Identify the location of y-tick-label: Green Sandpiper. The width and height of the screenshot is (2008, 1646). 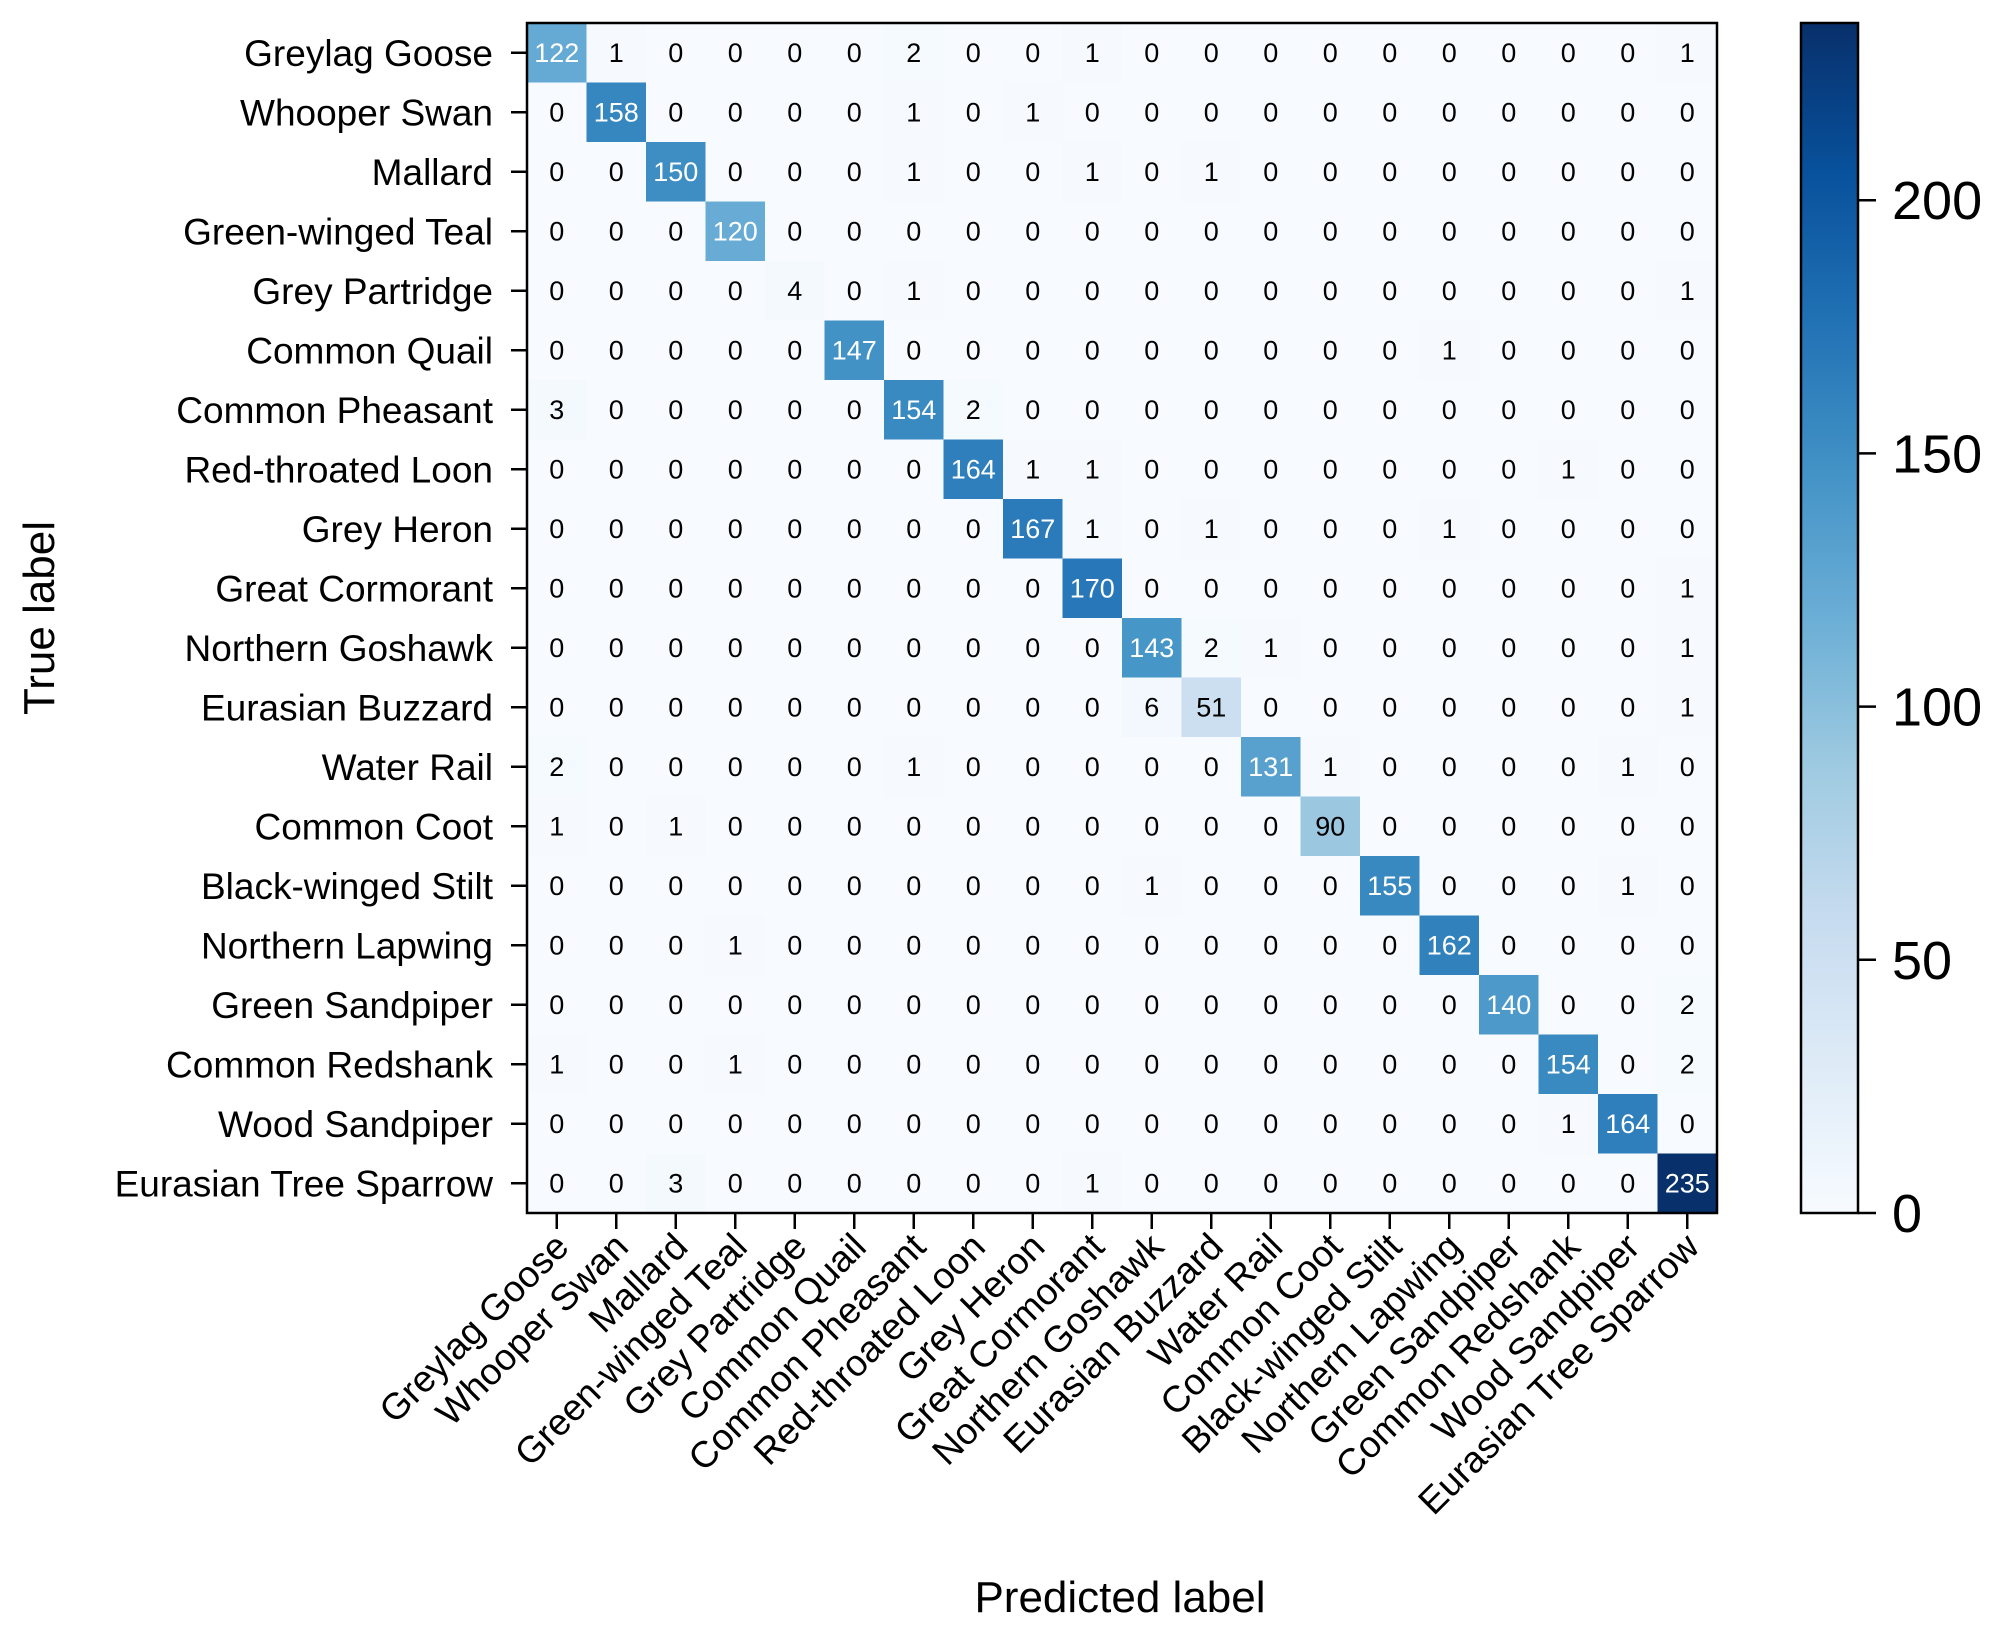
(352, 1005).